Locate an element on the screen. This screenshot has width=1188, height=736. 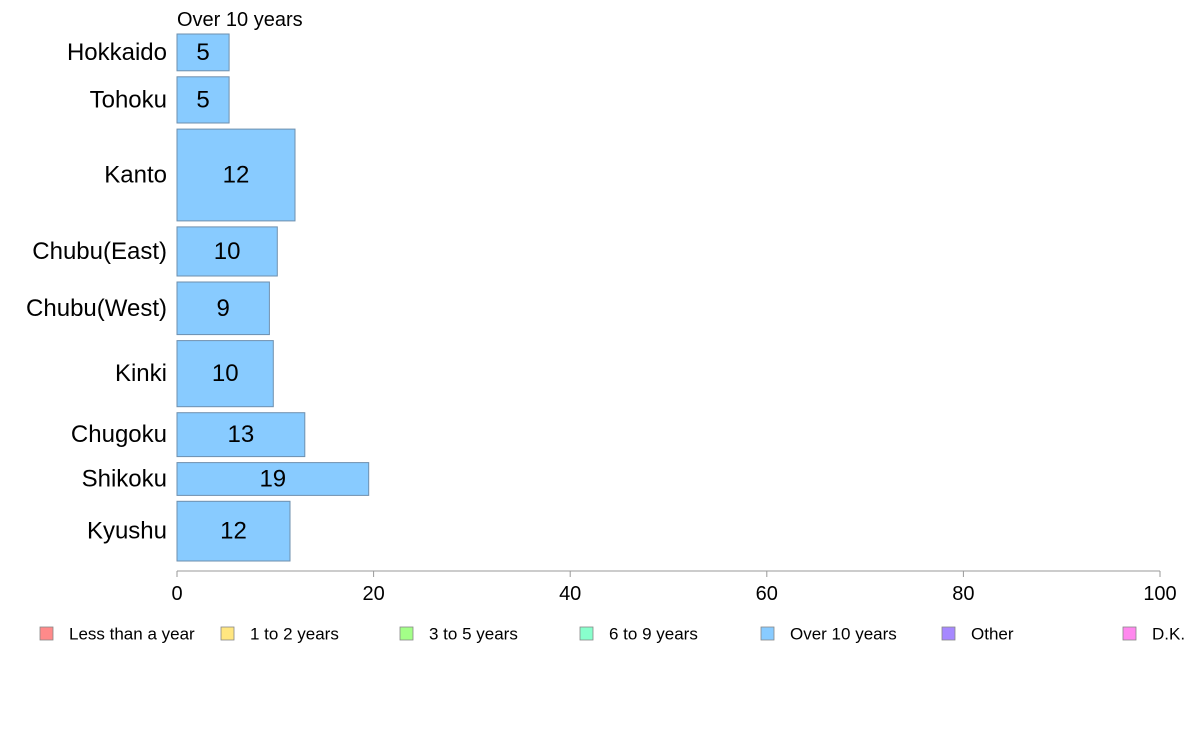
legend-label-over-10-years: Over 10 years is located at coordinates (843, 634).